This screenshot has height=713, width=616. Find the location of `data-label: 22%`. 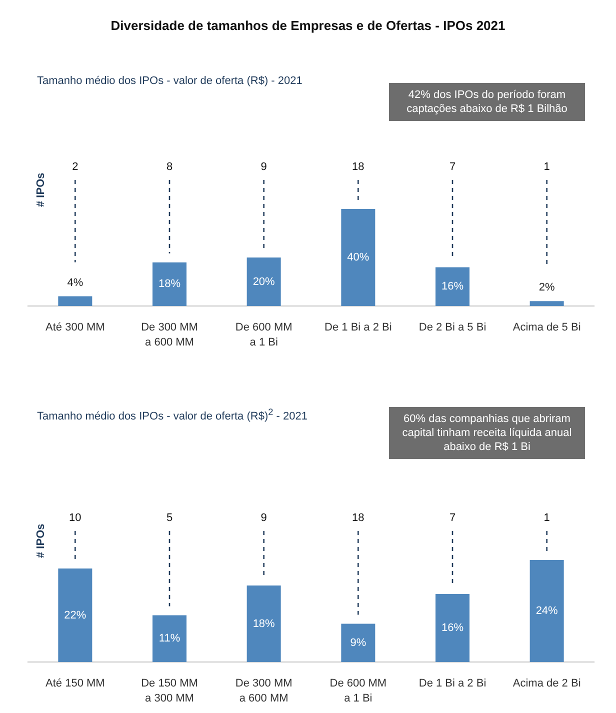

data-label: 22% is located at coordinates (75, 615).